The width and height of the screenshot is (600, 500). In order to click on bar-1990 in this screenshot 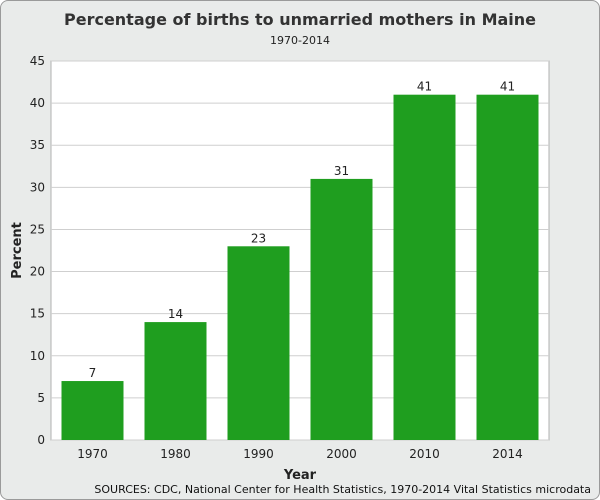, I will do `click(258, 343)`.